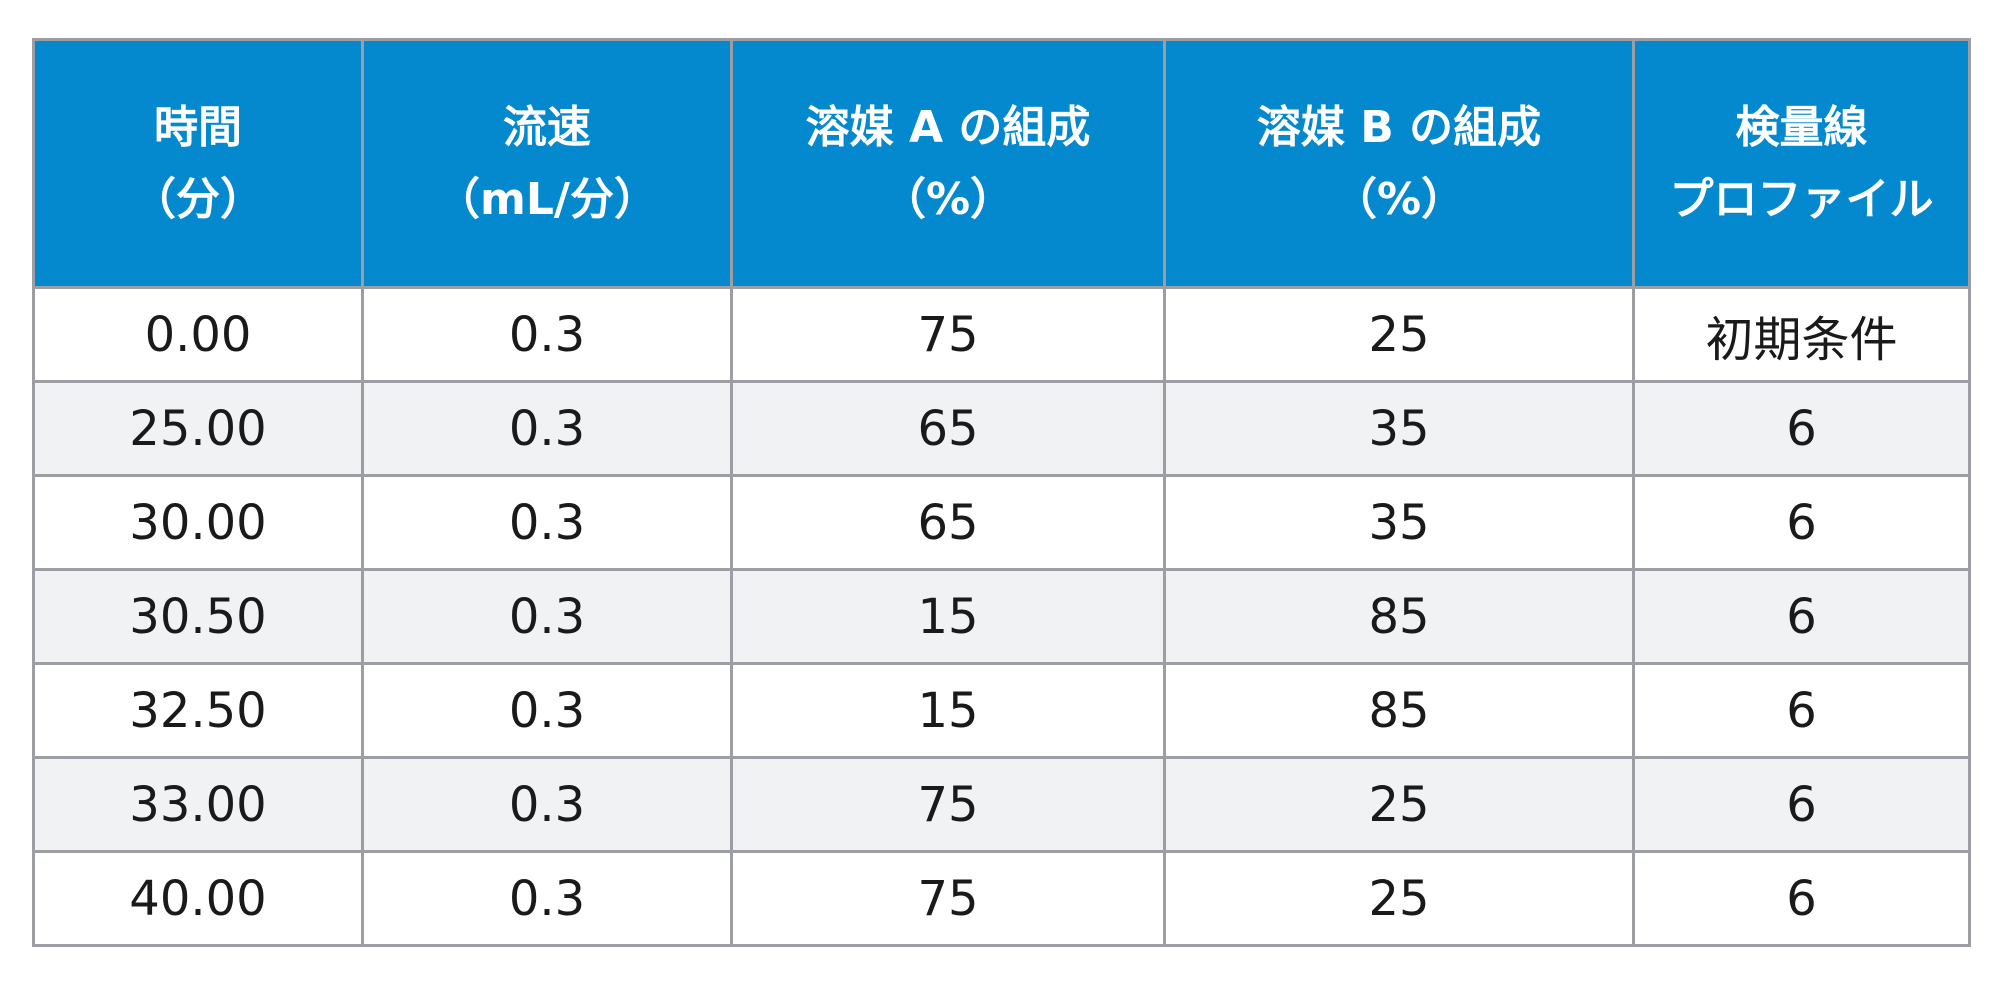 The width and height of the screenshot is (2000, 982). Describe the element at coordinates (198, 428) in the screenshot. I see `cell-time: 25.00` at that location.